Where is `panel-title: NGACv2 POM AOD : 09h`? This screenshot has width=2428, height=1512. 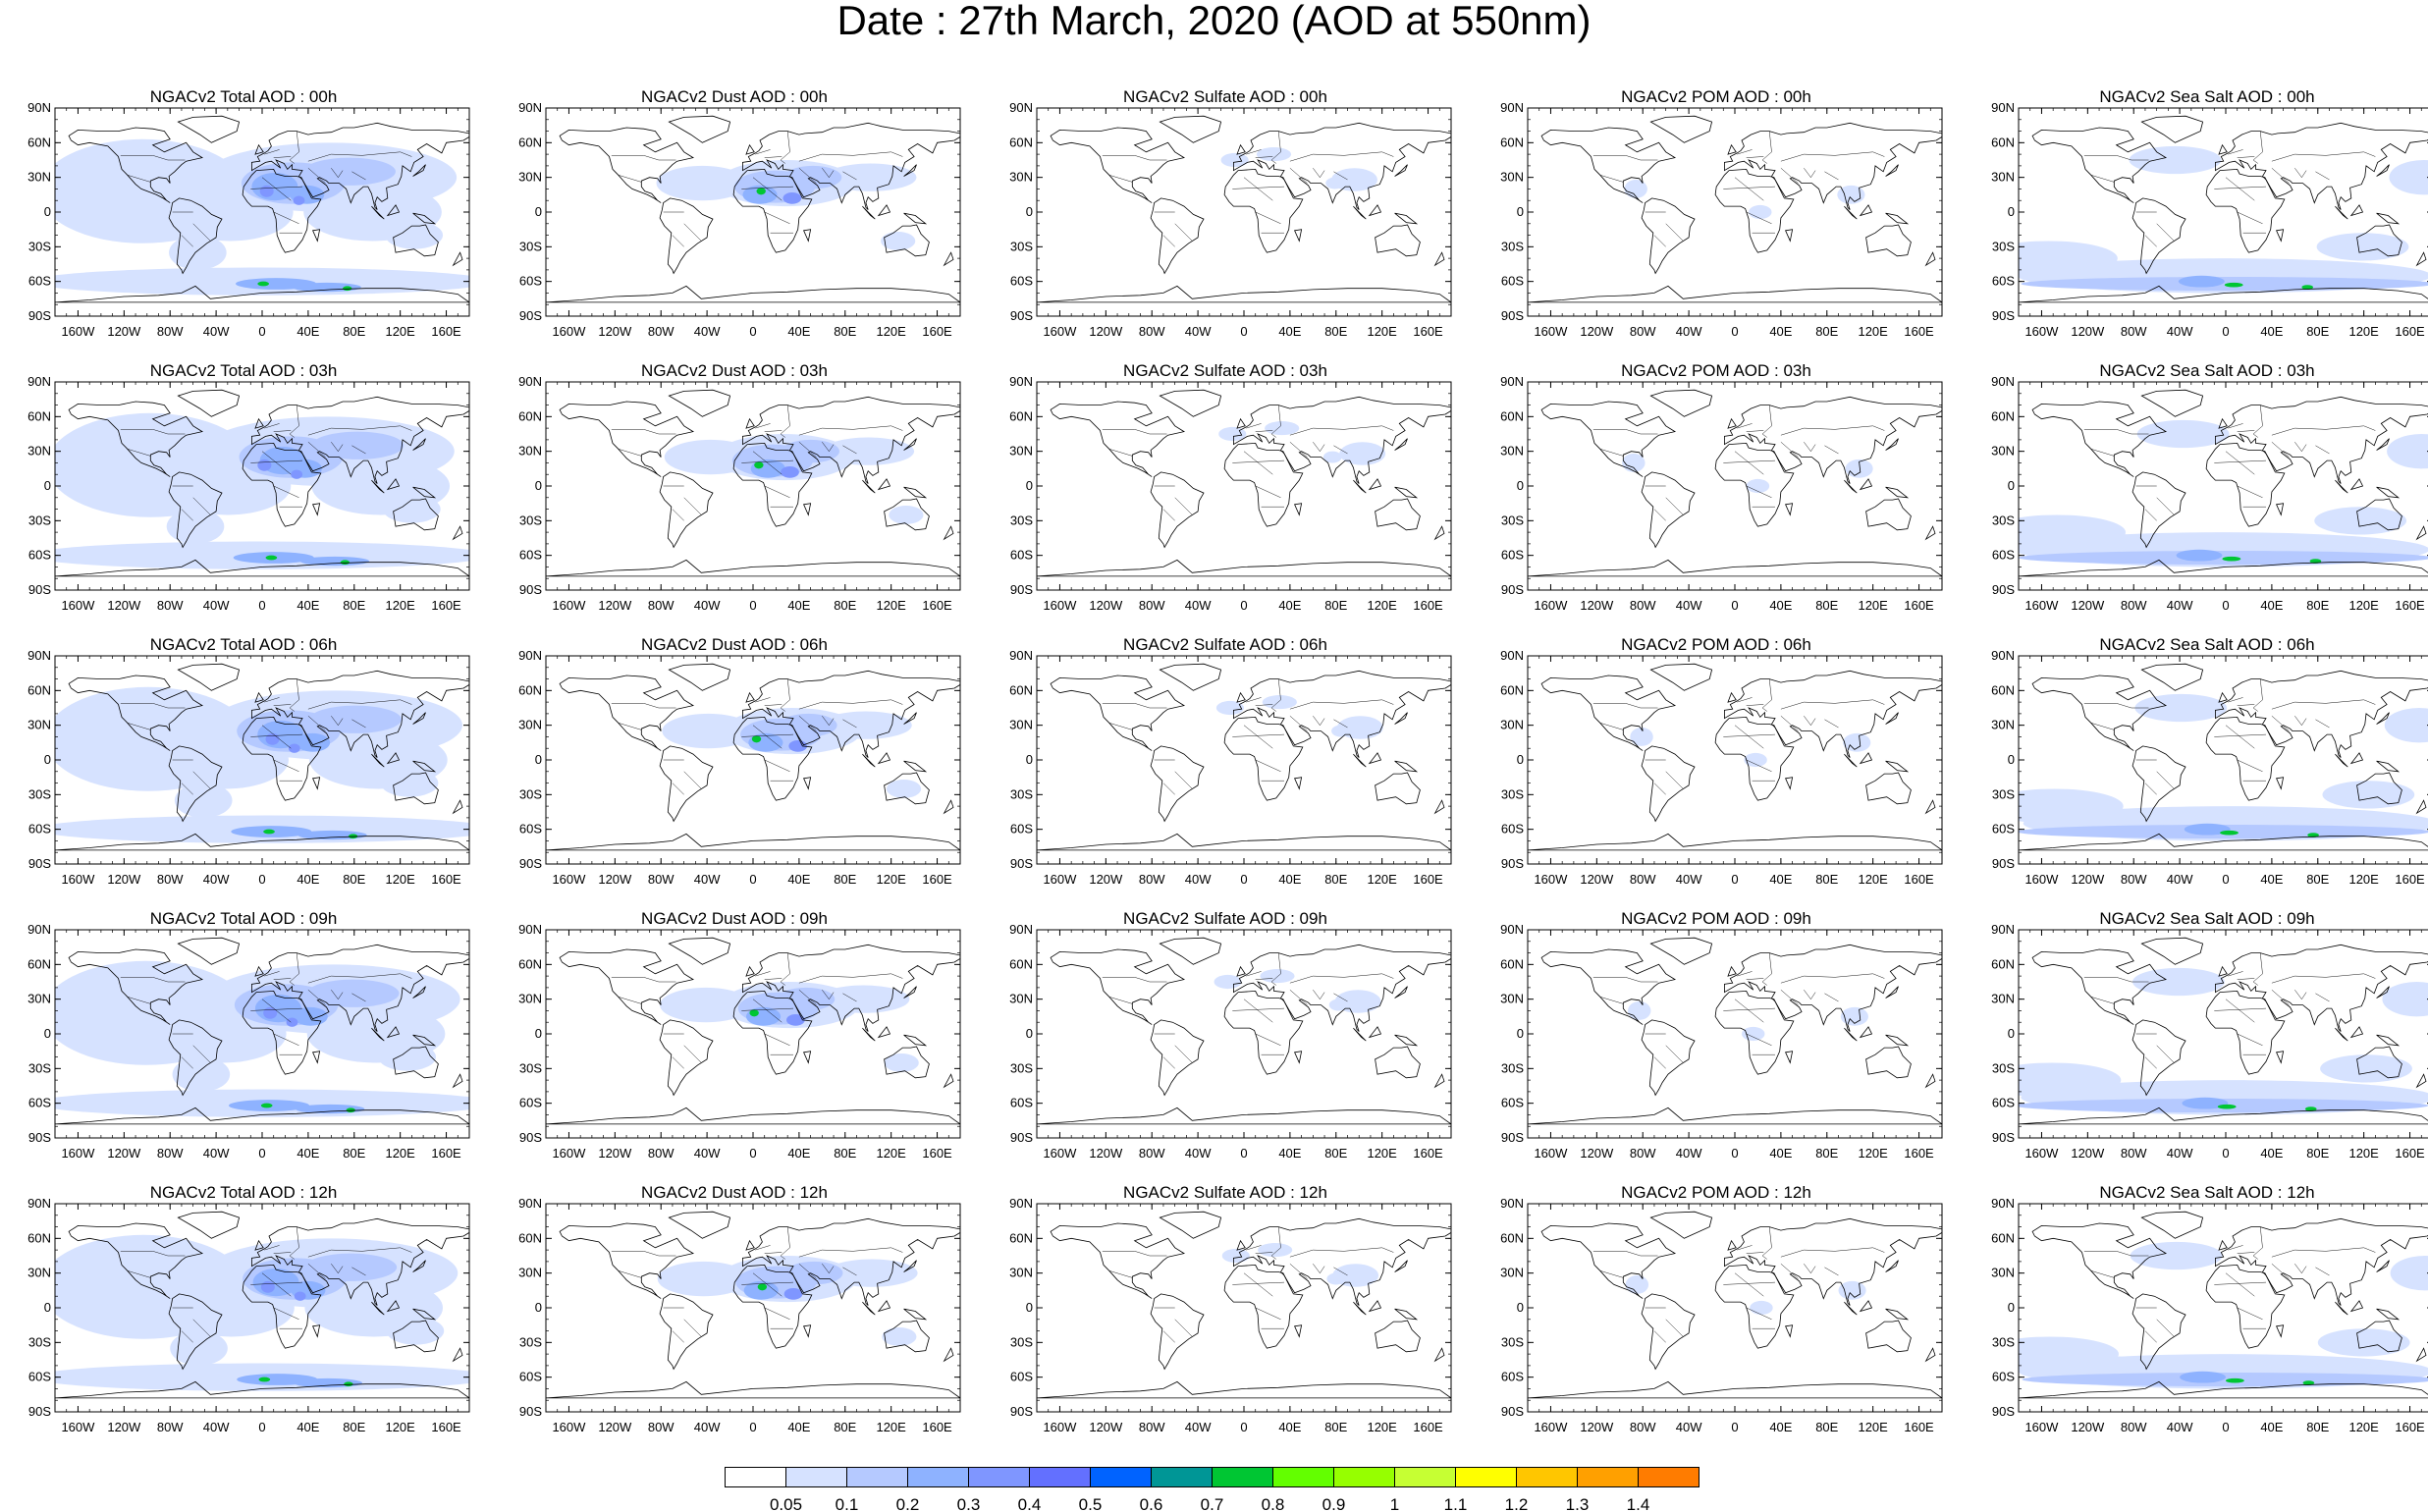
panel-title: NGACv2 POM AOD : 09h is located at coordinates (1716, 919).